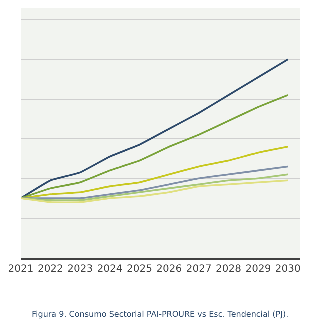  I want to click on x-tick-label: 2024, so click(110, 269).